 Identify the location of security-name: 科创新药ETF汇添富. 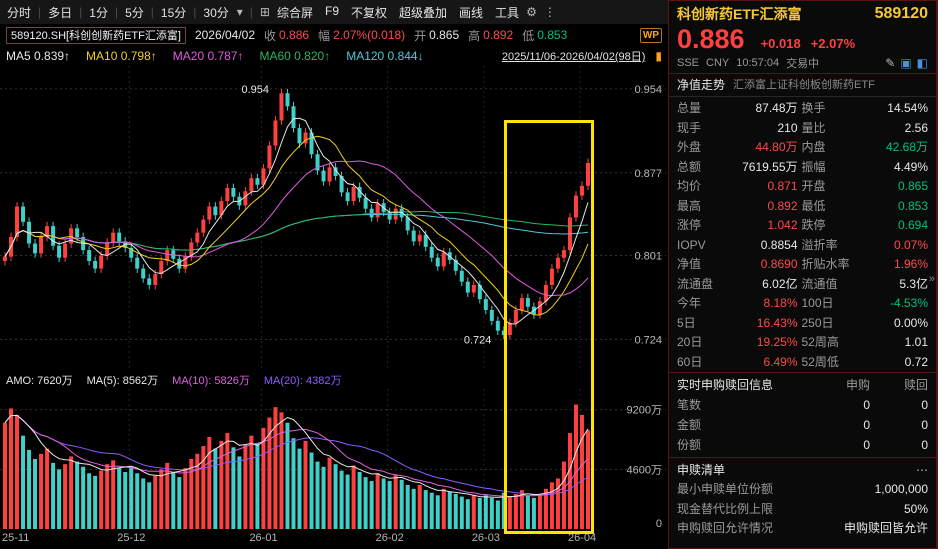
(739, 14).